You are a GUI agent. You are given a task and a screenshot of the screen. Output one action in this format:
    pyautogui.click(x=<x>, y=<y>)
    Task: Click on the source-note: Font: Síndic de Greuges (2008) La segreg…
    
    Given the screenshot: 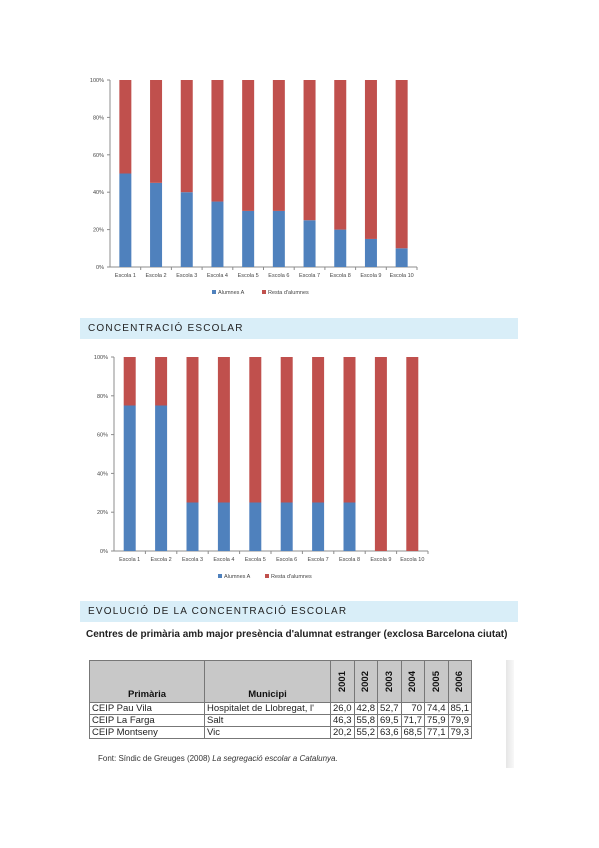 What is the action you would take?
    pyautogui.click(x=218, y=758)
    